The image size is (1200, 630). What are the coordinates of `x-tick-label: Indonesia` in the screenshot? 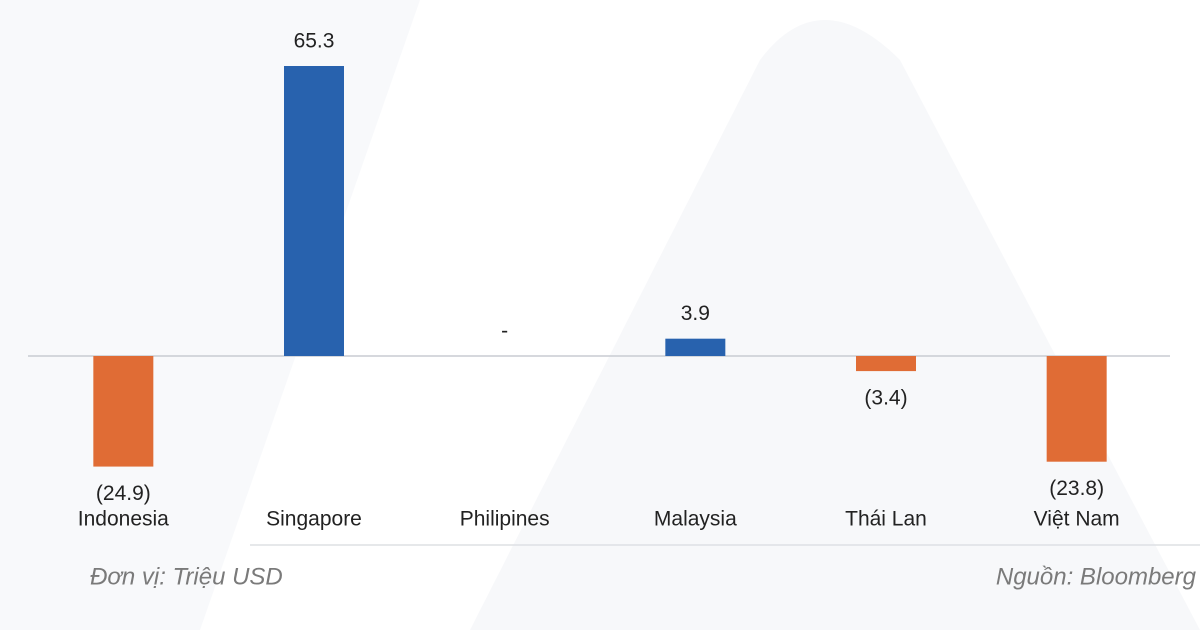 It's located at (123, 519).